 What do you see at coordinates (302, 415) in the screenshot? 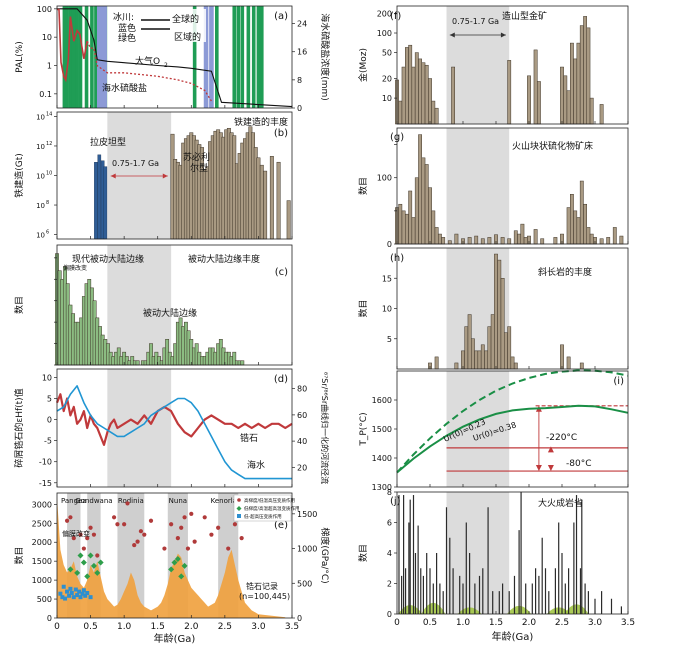
I see `panel-d-ytick2-label: 60` at bounding box center [302, 415].